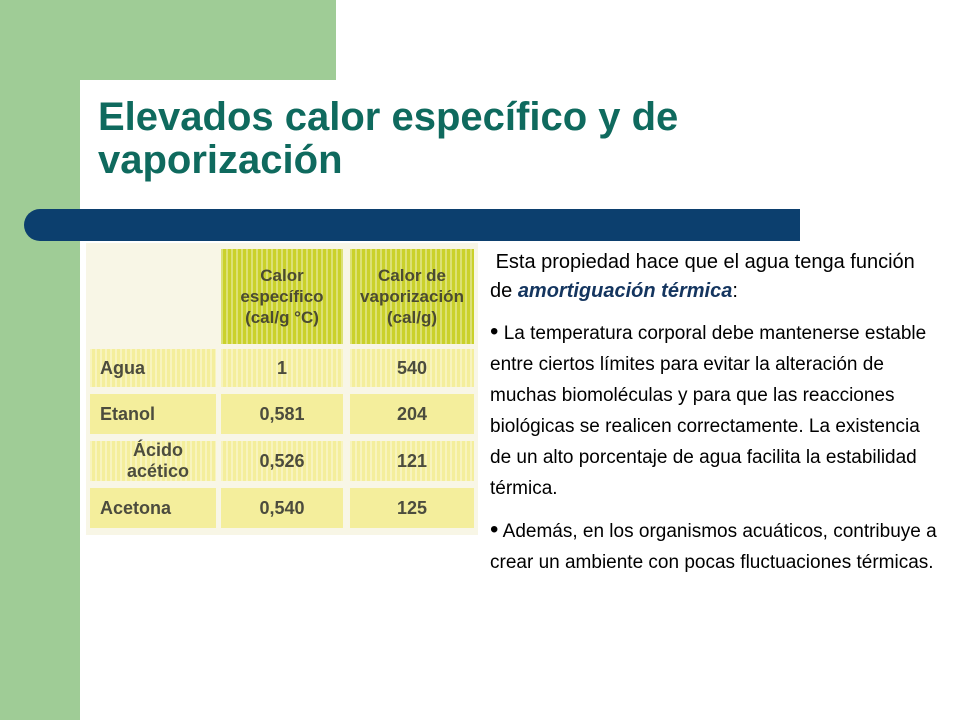 This screenshot has width=960, height=720. What do you see at coordinates (40, 360) in the screenshot?
I see `side-decoration-band` at bounding box center [40, 360].